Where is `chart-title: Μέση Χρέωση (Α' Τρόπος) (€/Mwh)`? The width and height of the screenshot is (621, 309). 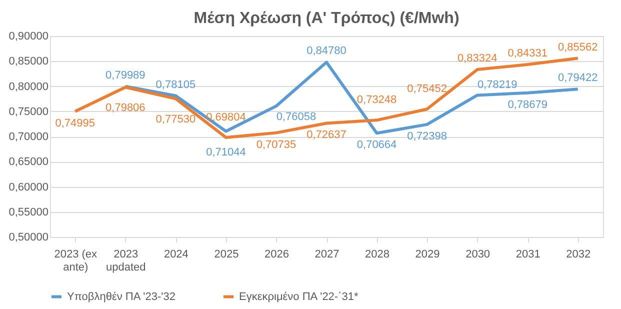
chart-title: Μέση Χρέωση (Α' Τρόπος) (€/Mwh) is located at coordinates (327, 18).